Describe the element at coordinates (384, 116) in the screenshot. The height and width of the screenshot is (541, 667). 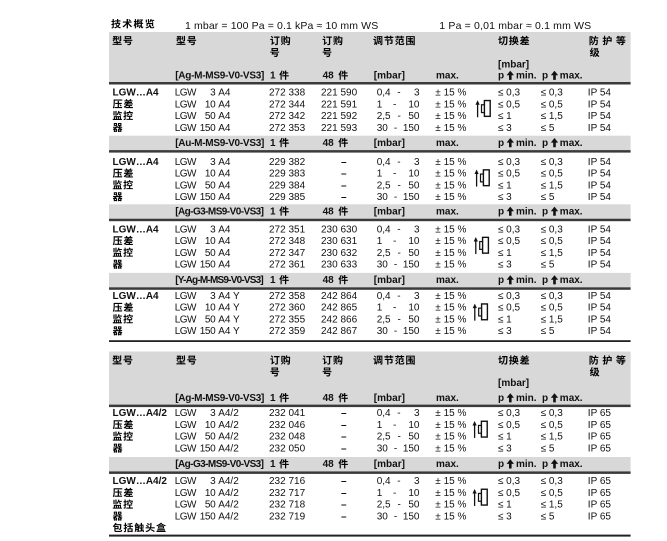
I see `svg-text: 2,5` at that location.